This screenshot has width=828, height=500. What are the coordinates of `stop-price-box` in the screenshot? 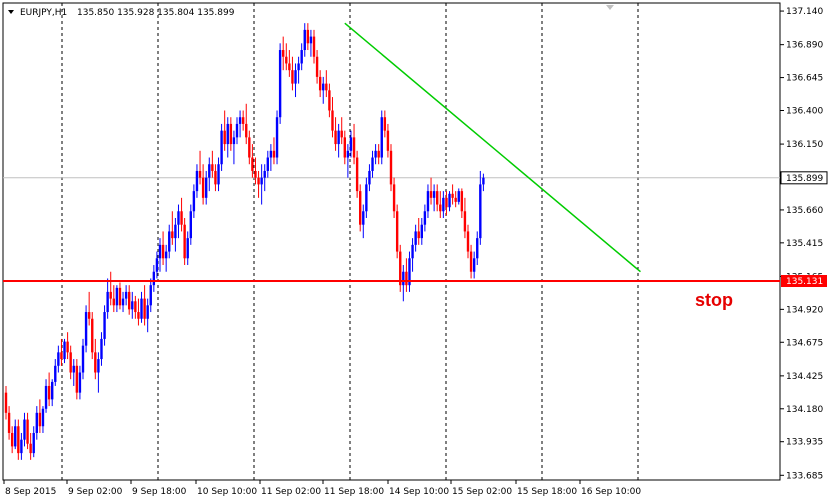 It's located at (804, 281).